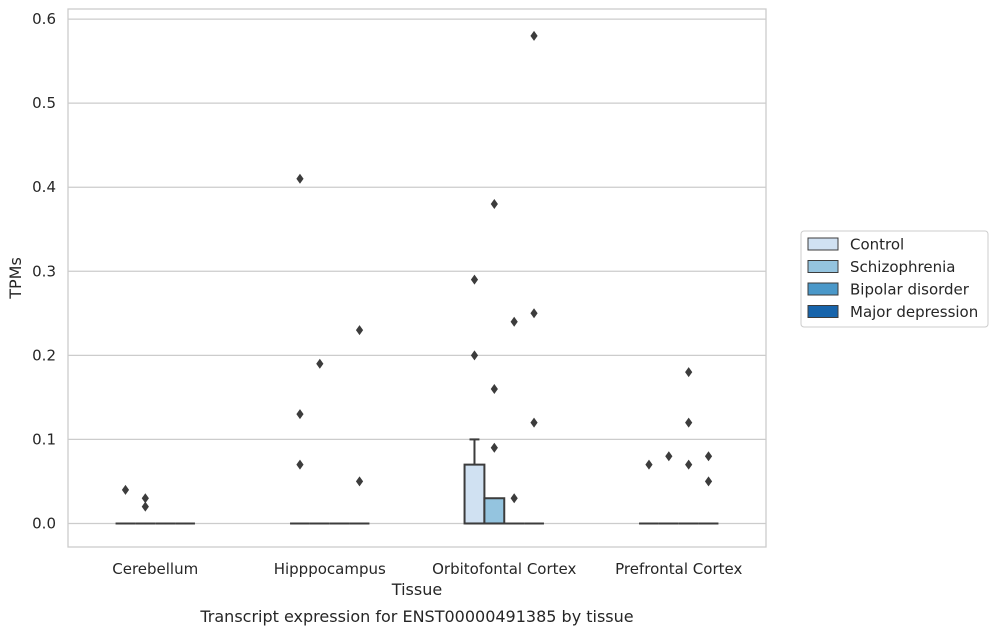 This screenshot has height=634, width=997. I want to click on y-tick-label: 0.6, so click(44, 19).